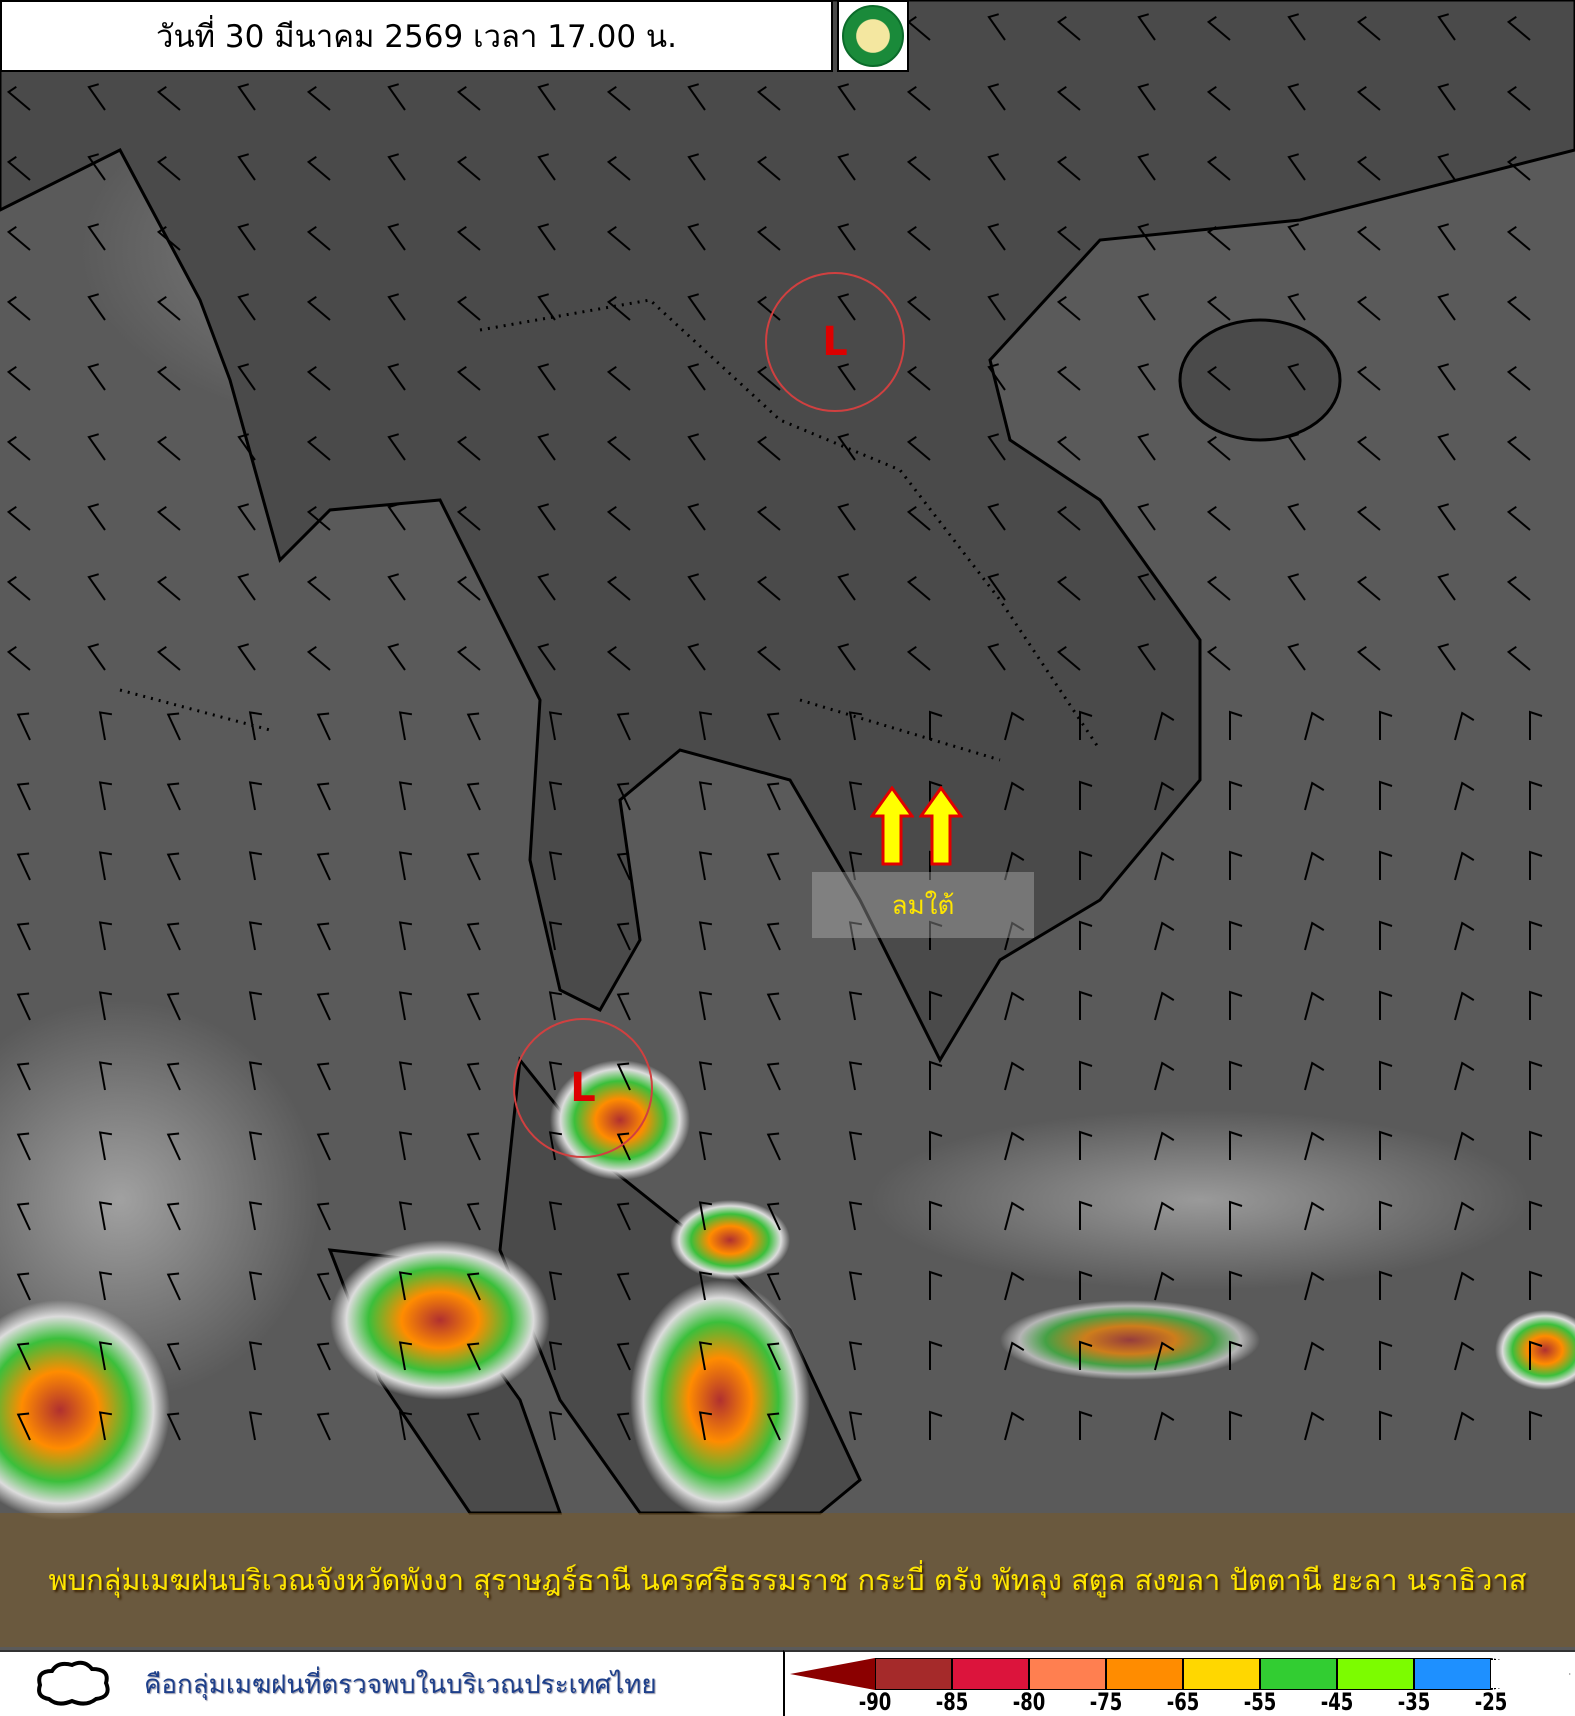 This screenshot has width=1575, height=1716. What do you see at coordinates (875, 1702) in the screenshot?
I see `colorbar-tick: -90` at bounding box center [875, 1702].